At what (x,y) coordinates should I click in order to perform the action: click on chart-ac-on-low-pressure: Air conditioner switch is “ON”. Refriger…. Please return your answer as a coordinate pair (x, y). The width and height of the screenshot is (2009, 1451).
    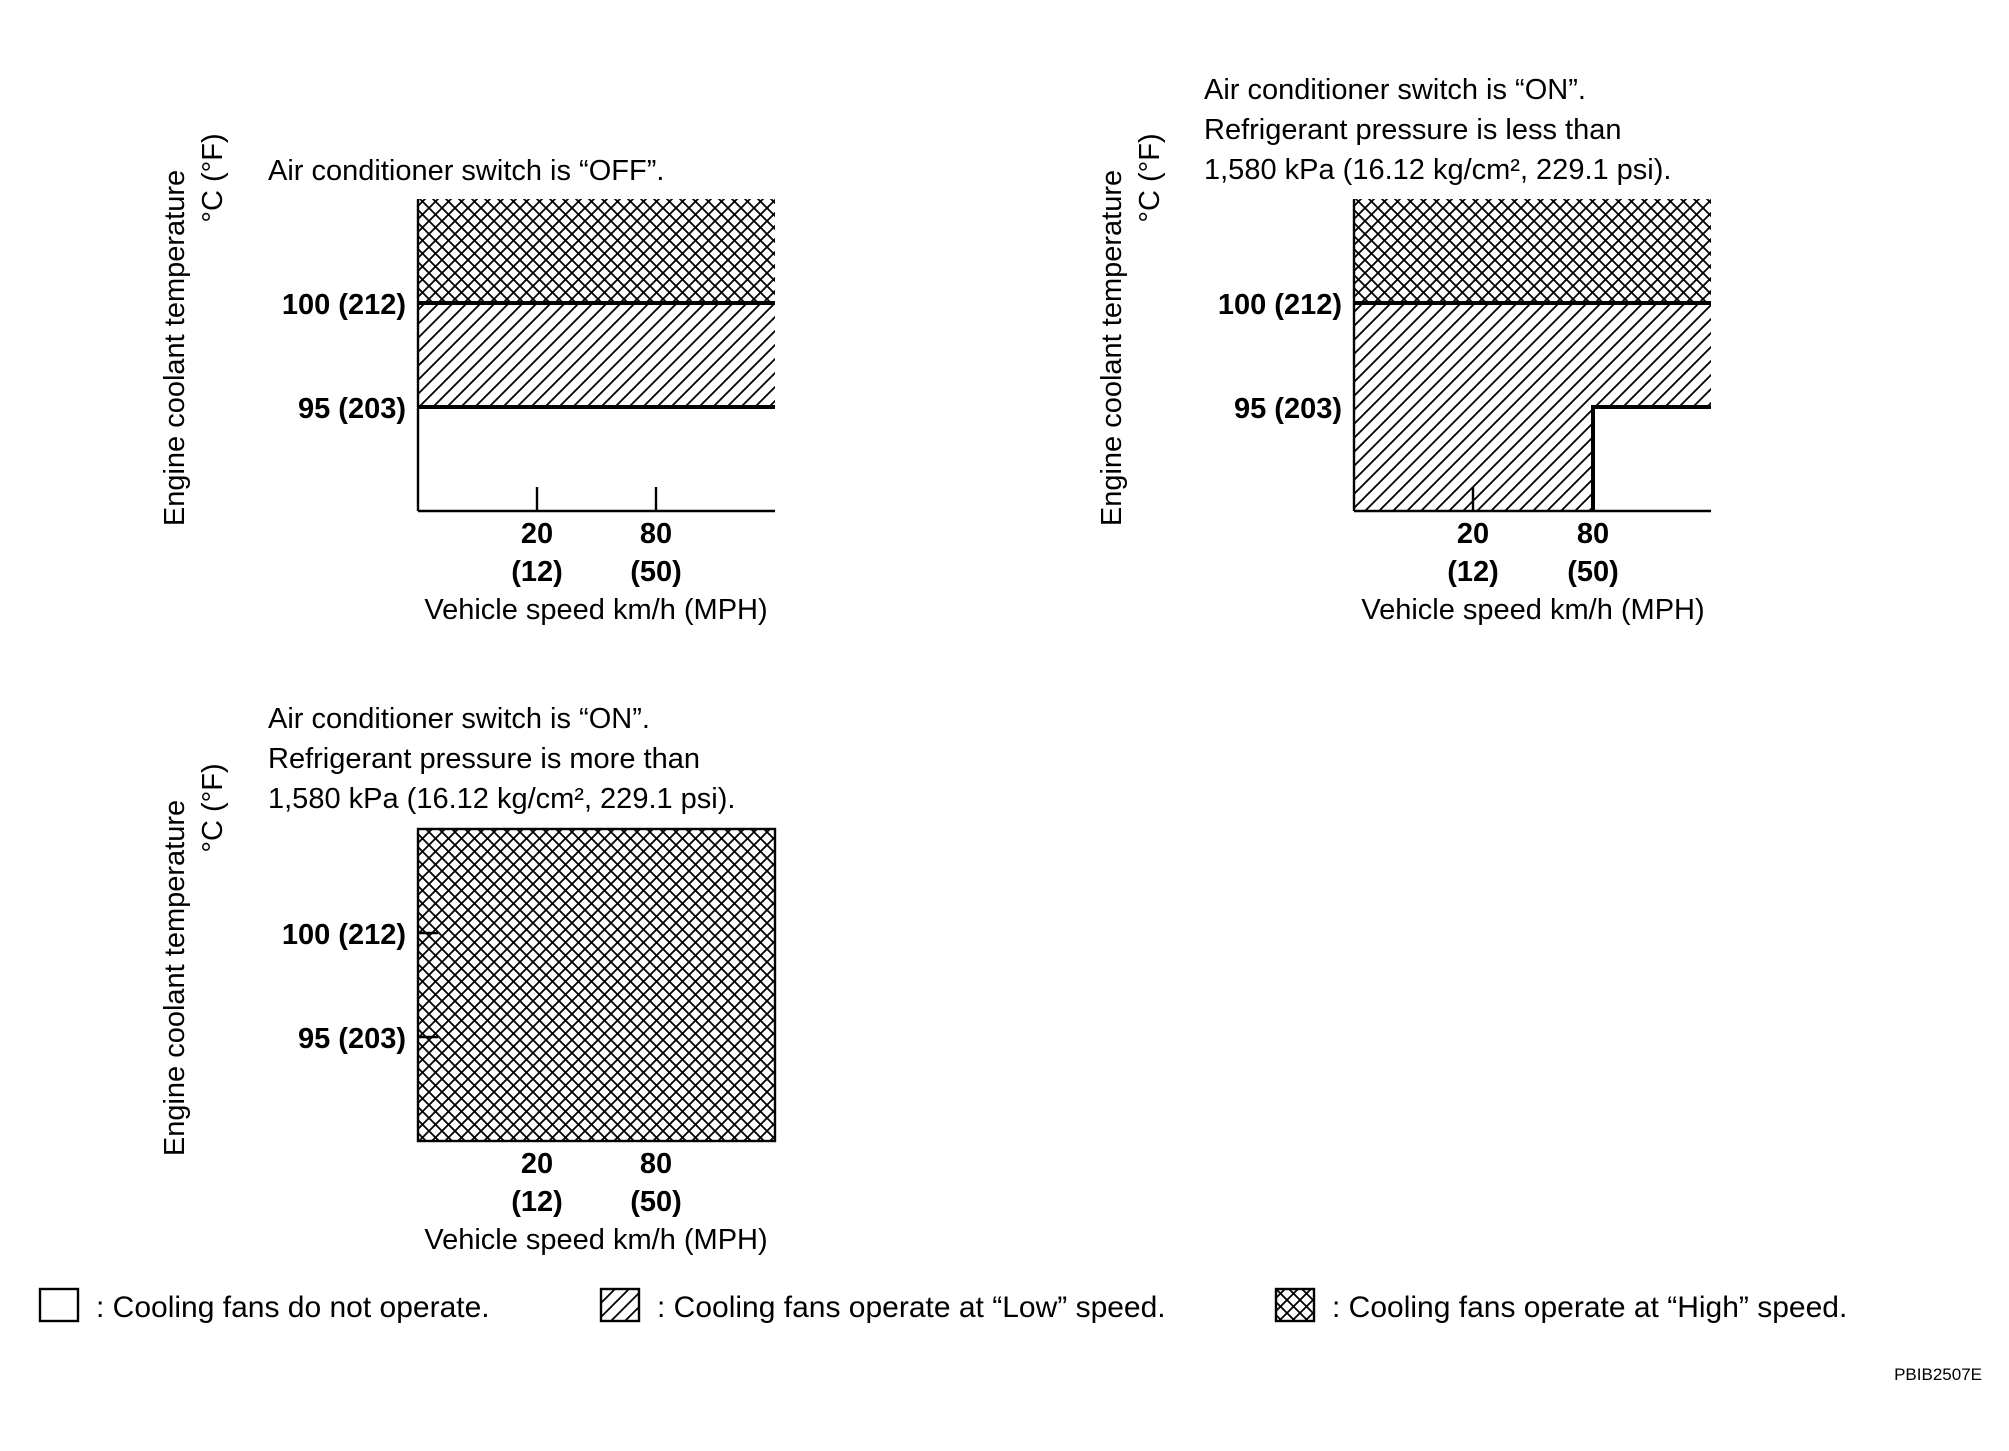
    Looking at the image, I should click on (1403, 350).